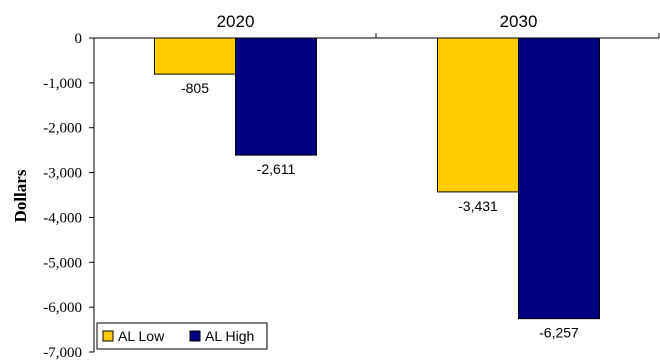  I want to click on legend-label: AL High, so click(229, 336).